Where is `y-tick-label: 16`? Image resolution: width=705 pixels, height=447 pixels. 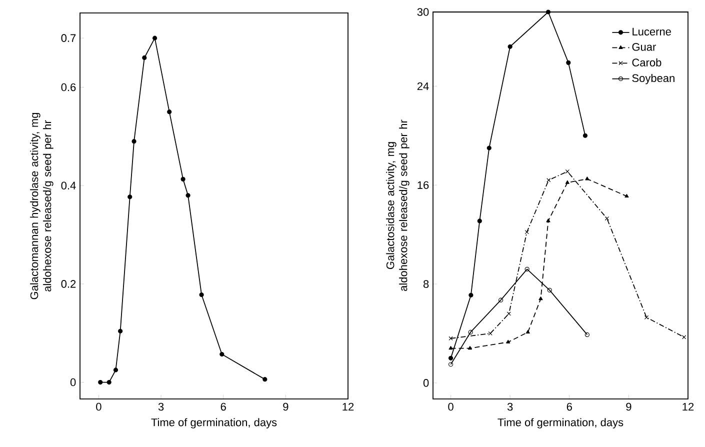
y-tick-label: 16 is located at coordinates (423, 185).